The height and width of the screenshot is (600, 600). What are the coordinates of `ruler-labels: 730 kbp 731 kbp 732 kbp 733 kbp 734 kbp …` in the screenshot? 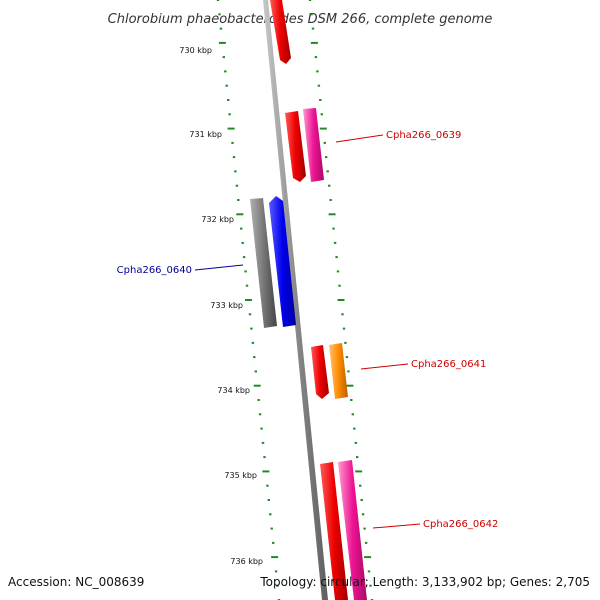 It's located at (221, 306).